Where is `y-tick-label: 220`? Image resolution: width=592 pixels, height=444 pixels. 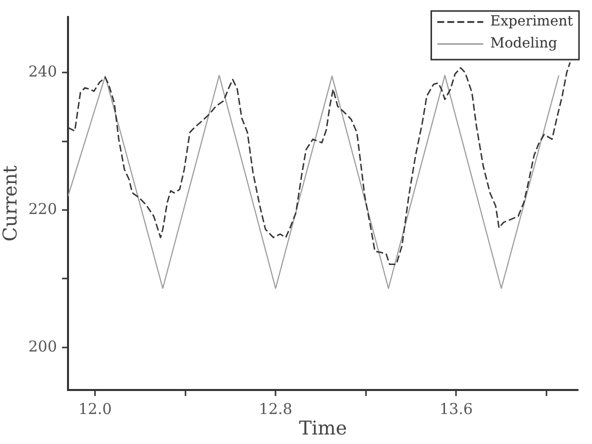 y-tick-label: 220 is located at coordinates (42, 209).